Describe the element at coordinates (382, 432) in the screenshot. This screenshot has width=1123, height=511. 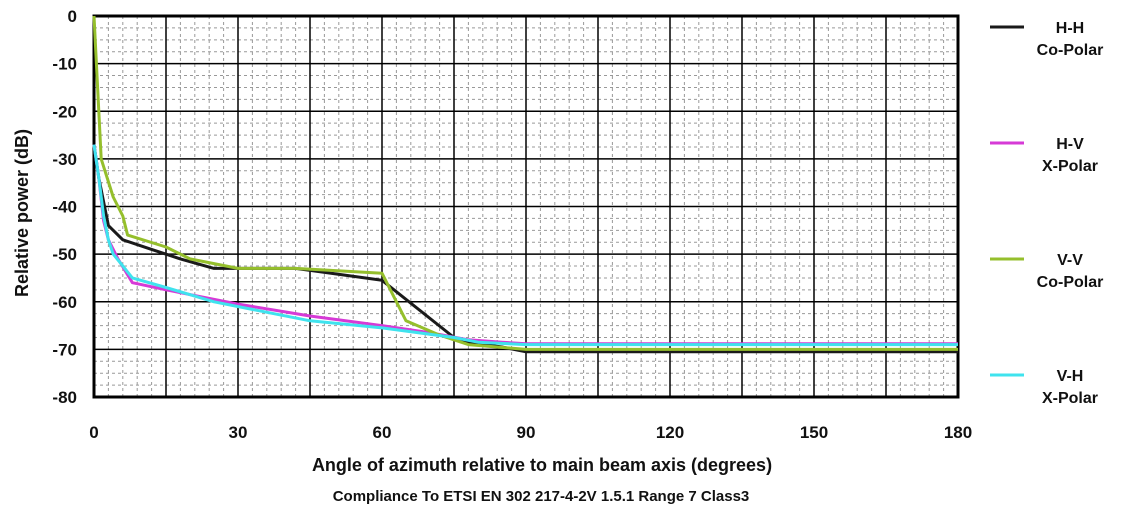
I see `x-tick-label: 60` at that location.